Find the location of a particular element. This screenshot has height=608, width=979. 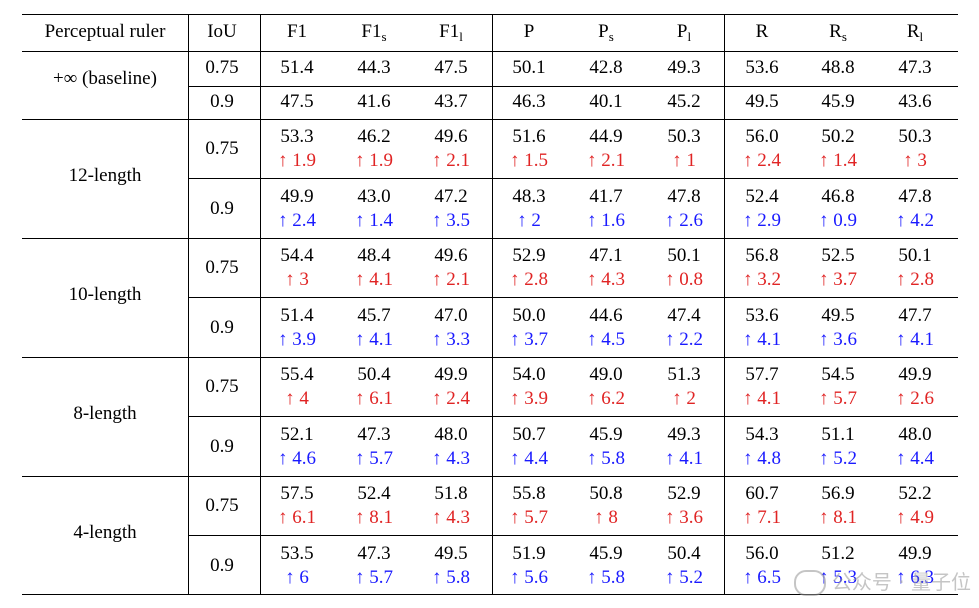

delta-value: ↑ 2.1 is located at coordinates (451, 160).